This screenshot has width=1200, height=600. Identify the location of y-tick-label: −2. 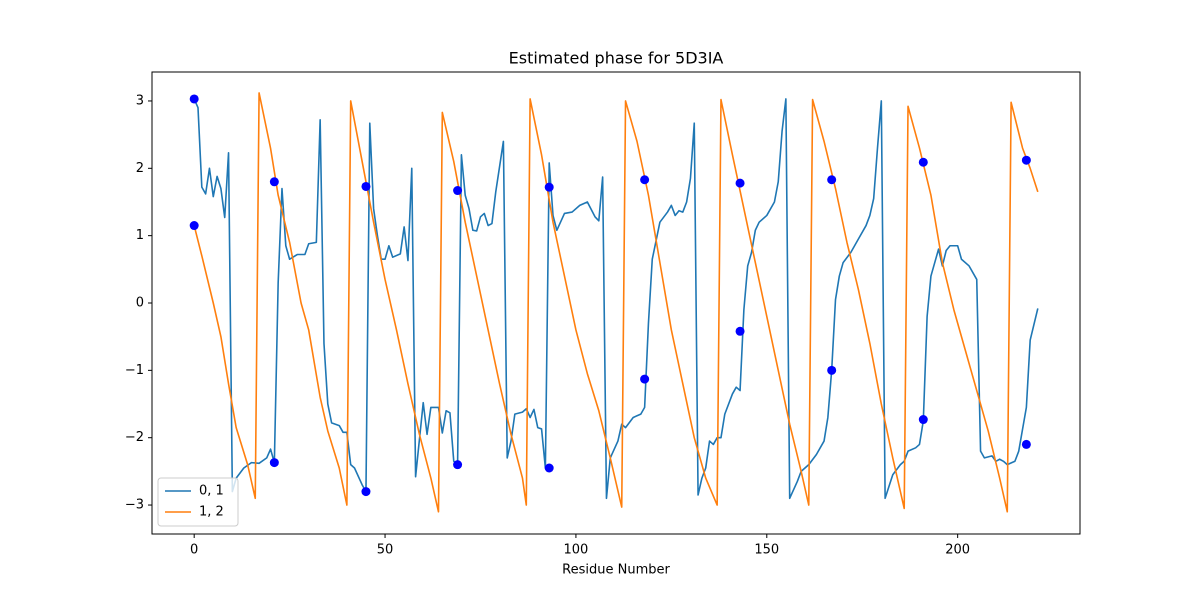
(134, 437).